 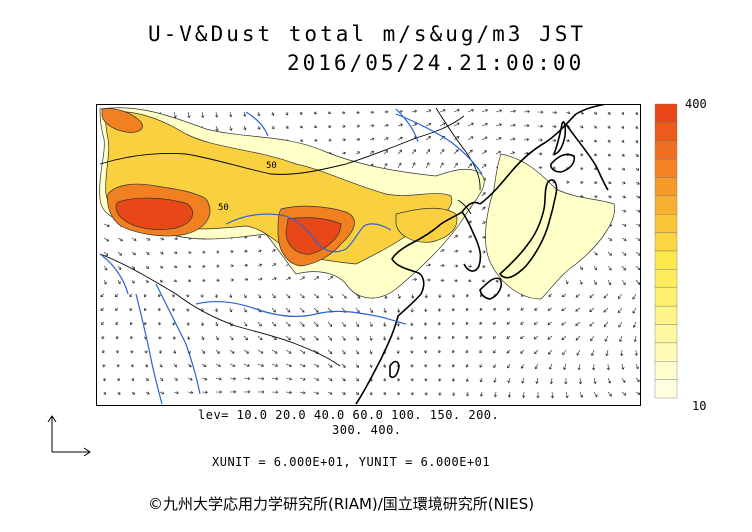 I want to click on coastline-japan-hokkaido, so click(x=563, y=163).